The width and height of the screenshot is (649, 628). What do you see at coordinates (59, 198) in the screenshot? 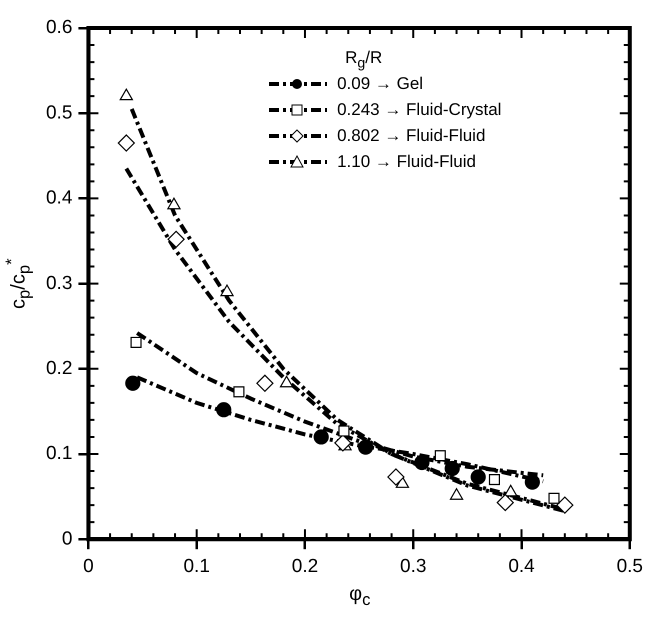
I see `y-tick-label: 0.4` at bounding box center [59, 198].